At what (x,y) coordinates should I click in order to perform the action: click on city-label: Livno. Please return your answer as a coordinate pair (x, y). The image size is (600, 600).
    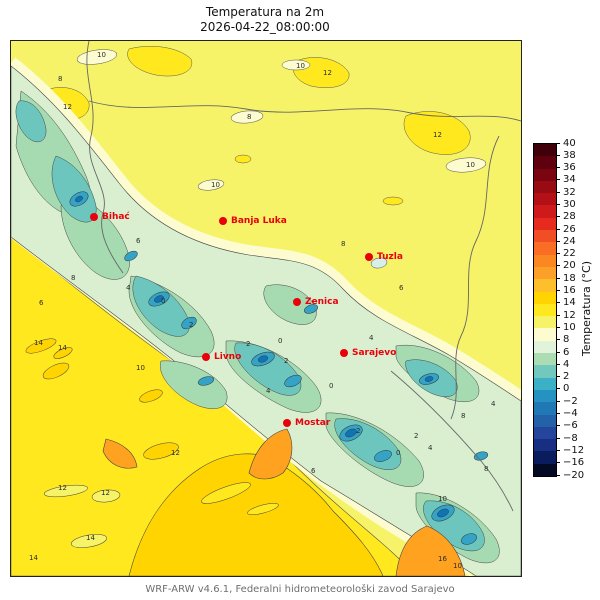
    Looking at the image, I should click on (227, 357).